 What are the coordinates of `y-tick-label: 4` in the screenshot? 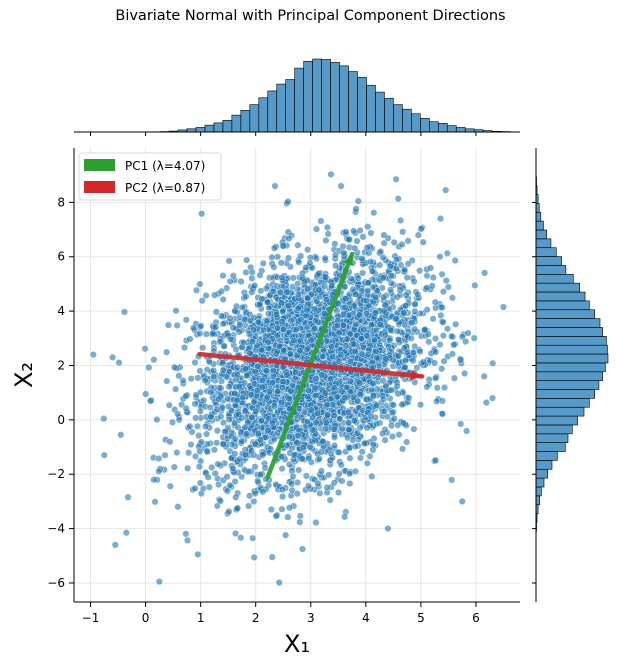 It's located at (61, 311).